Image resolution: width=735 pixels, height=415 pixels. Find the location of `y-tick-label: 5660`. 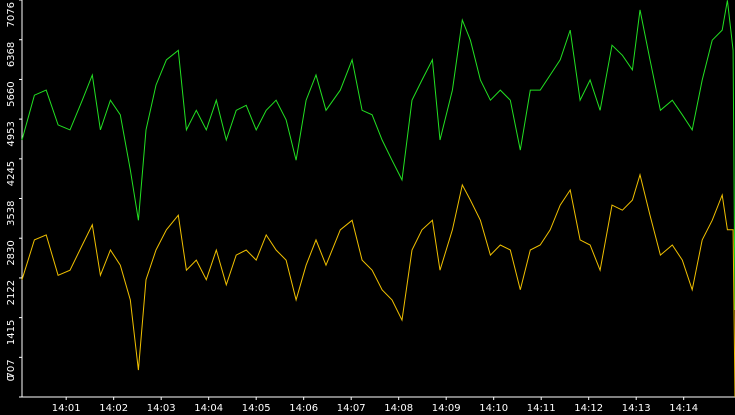

y-tick-label: 5660 is located at coordinates (11, 93).